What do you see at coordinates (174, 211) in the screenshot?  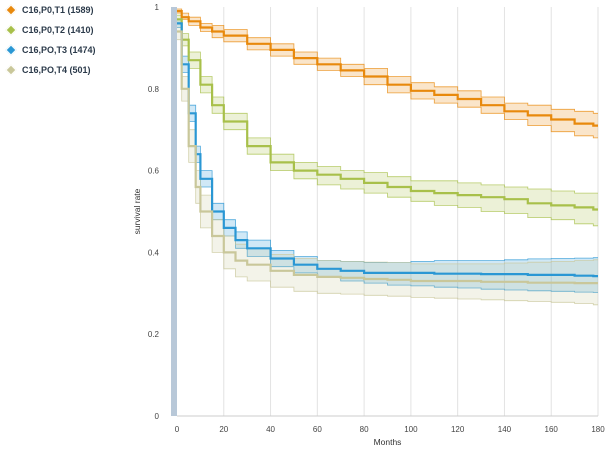 I see `censor-bar` at bounding box center [174, 211].